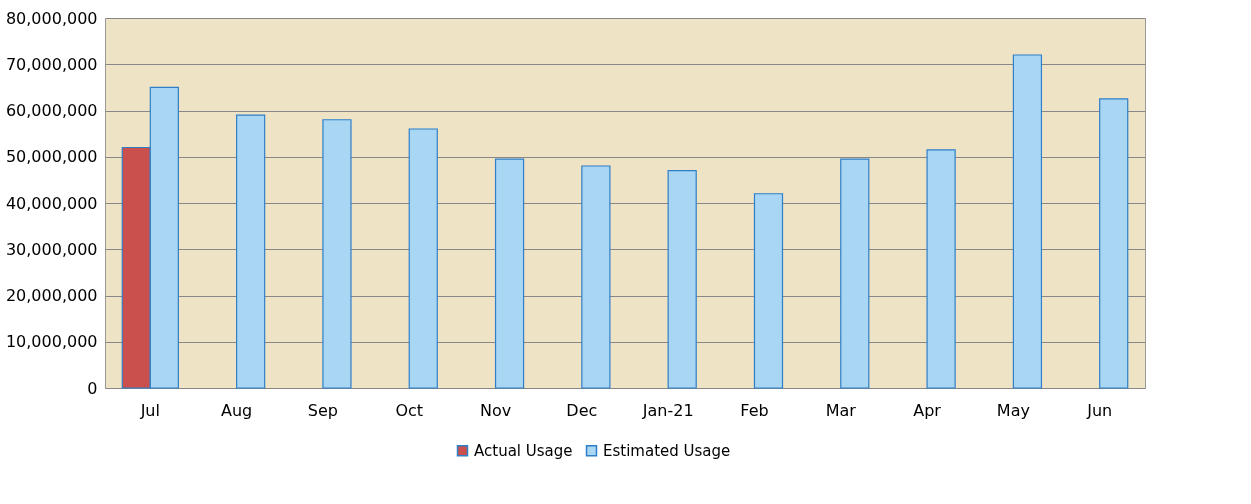 Image resolution: width=1251 pixels, height=504 pixels. What do you see at coordinates (92, 388) in the screenshot?
I see `y-tick-label: 0` at bounding box center [92, 388].